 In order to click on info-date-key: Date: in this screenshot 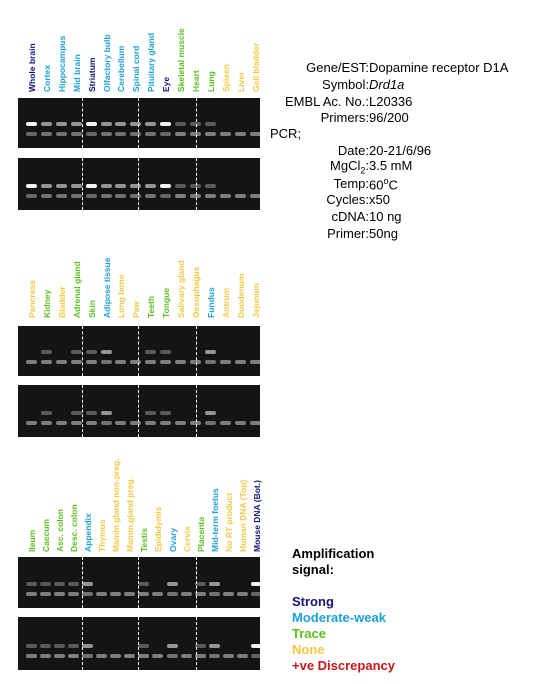, I will do `click(353, 150)`.